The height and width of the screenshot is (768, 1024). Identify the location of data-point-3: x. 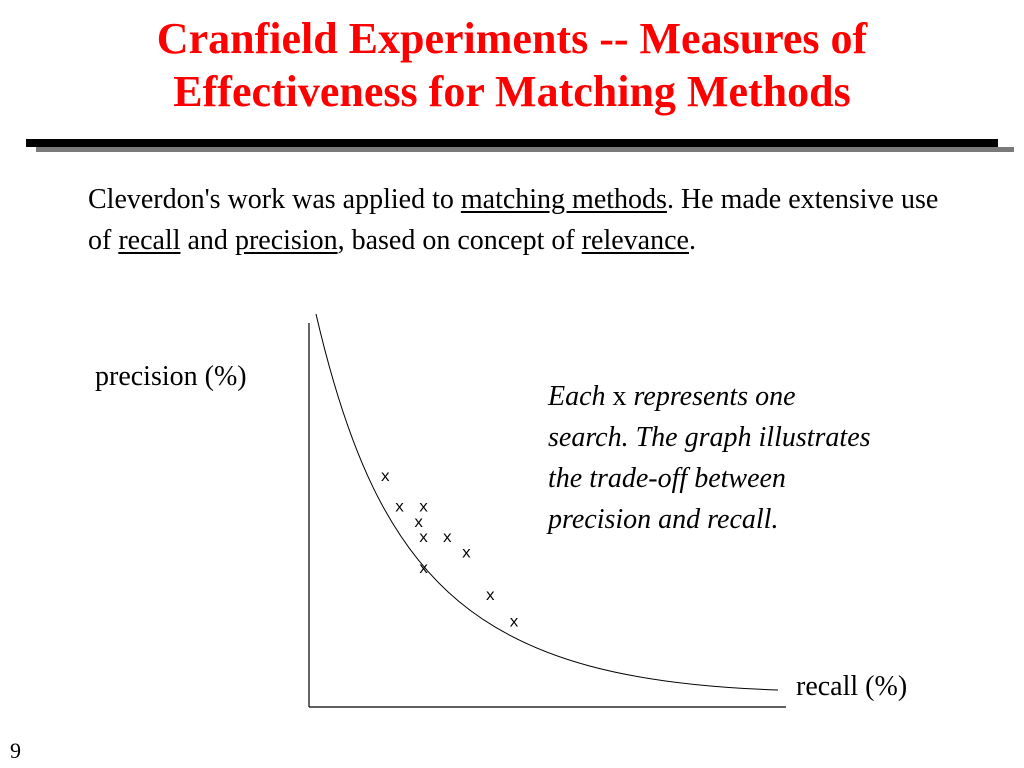
(424, 508).